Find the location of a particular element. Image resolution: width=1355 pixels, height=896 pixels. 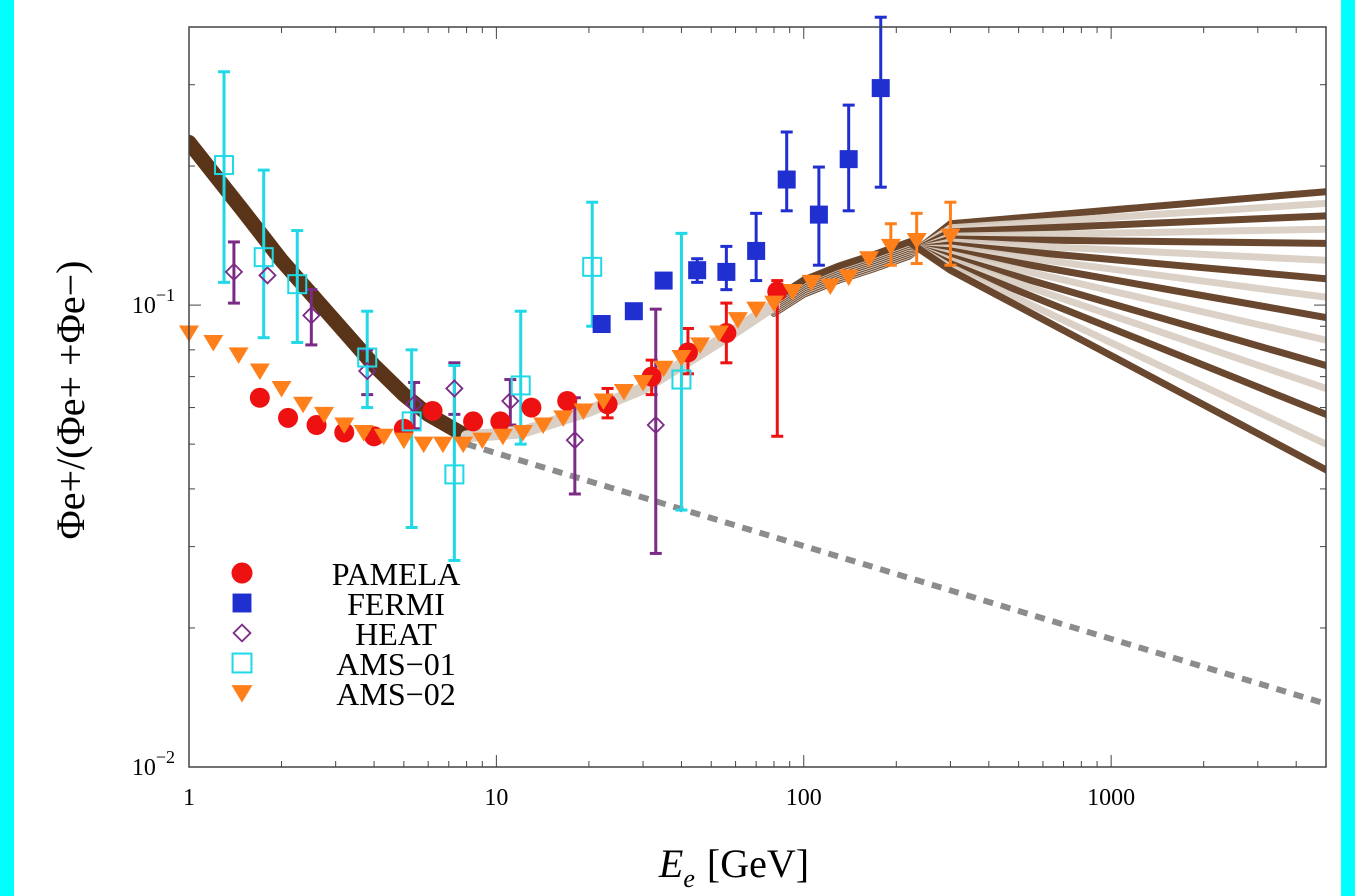

legend-label: FERMI is located at coordinates (396, 604).